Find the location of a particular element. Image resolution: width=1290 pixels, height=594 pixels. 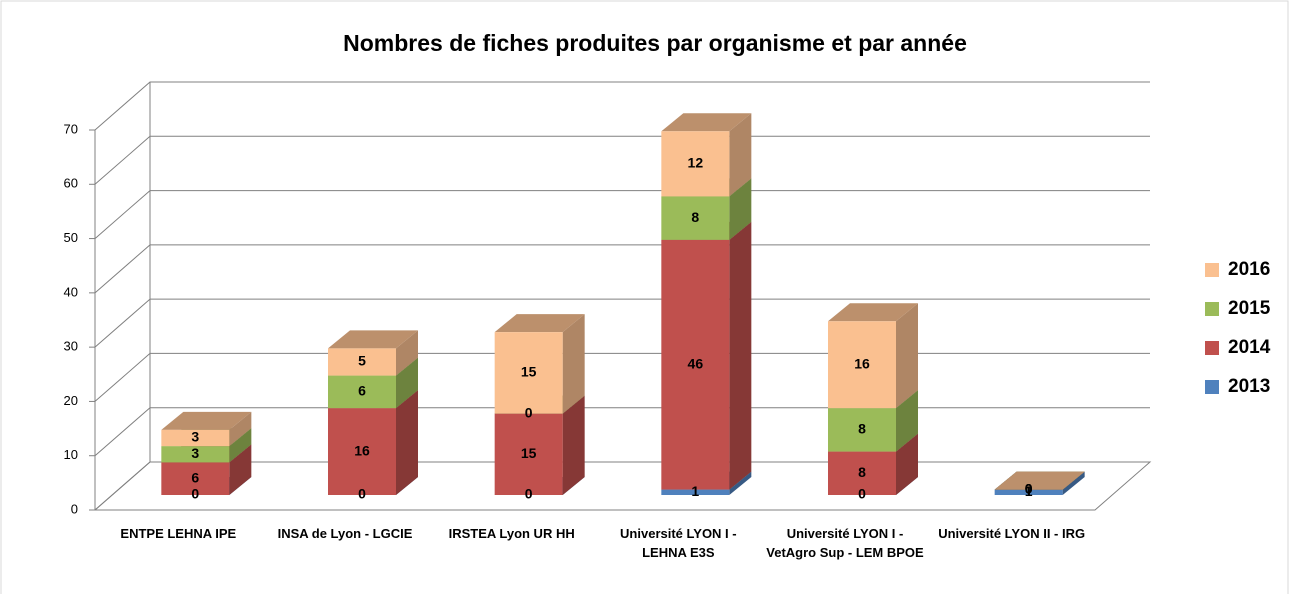

x-tick-label: INSA de Lyon - LGCIE is located at coordinates (345, 533).